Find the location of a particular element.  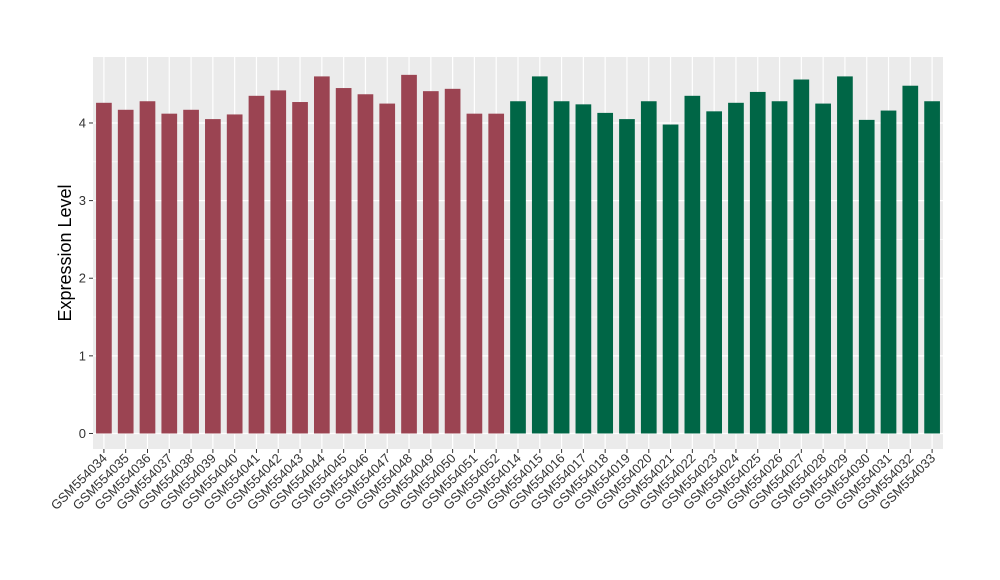

bar-GSM554020 is located at coordinates (648, 267).